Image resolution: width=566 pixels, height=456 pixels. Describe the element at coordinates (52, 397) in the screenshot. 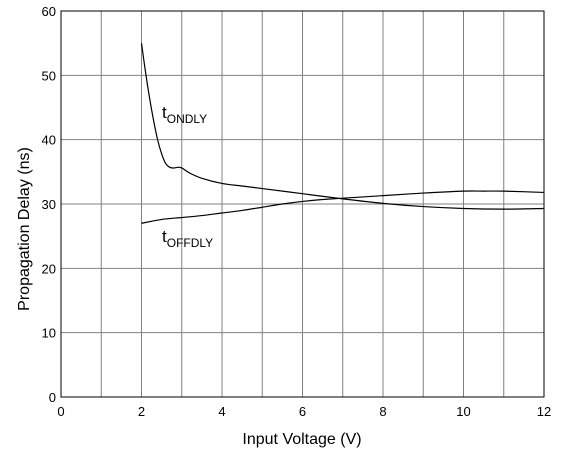

I see `y-tick-label: 0` at that location.